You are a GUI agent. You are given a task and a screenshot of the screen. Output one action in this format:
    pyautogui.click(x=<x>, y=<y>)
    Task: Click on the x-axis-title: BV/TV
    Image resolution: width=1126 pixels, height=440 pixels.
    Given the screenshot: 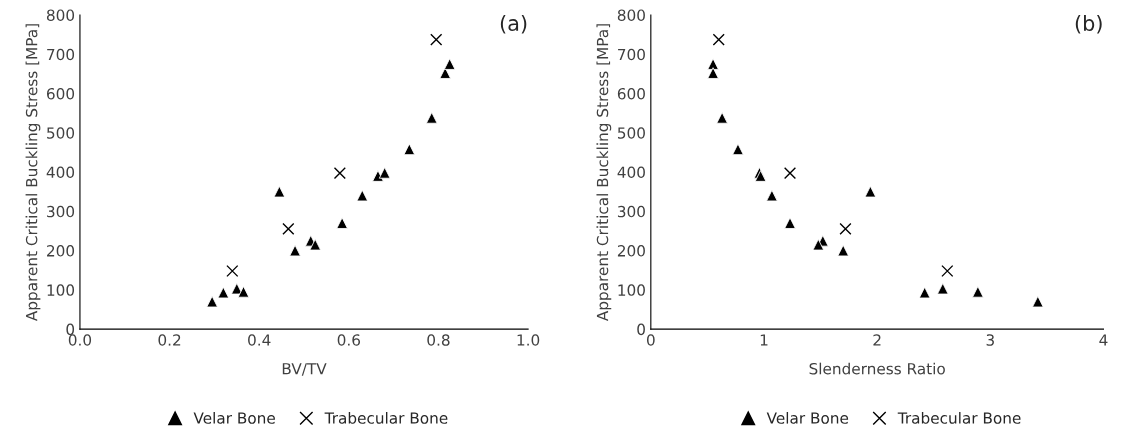 What is the action you would take?
    pyautogui.click(x=304, y=369)
    